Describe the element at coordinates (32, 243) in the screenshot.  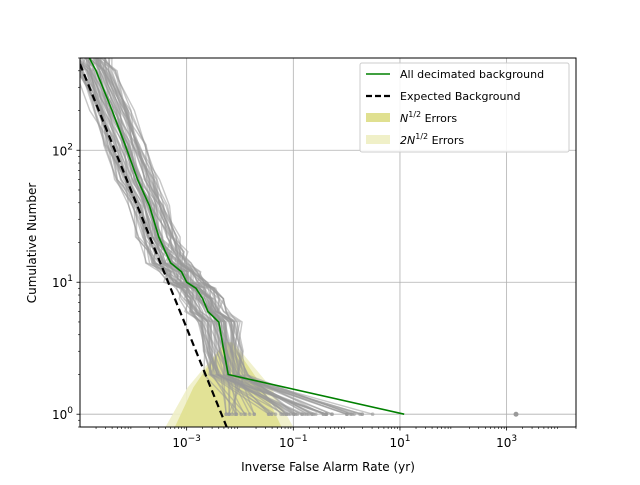
I see `y-axis-label: Cumulative Number` at that location.